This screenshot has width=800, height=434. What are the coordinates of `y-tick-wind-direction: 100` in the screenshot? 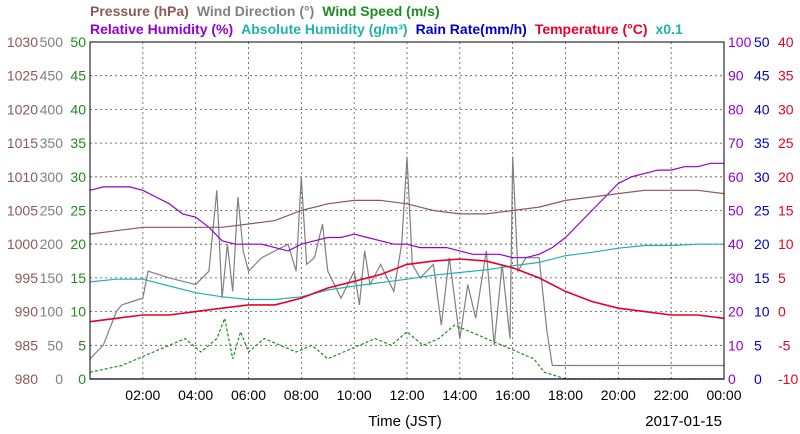 It's located at (52, 312).